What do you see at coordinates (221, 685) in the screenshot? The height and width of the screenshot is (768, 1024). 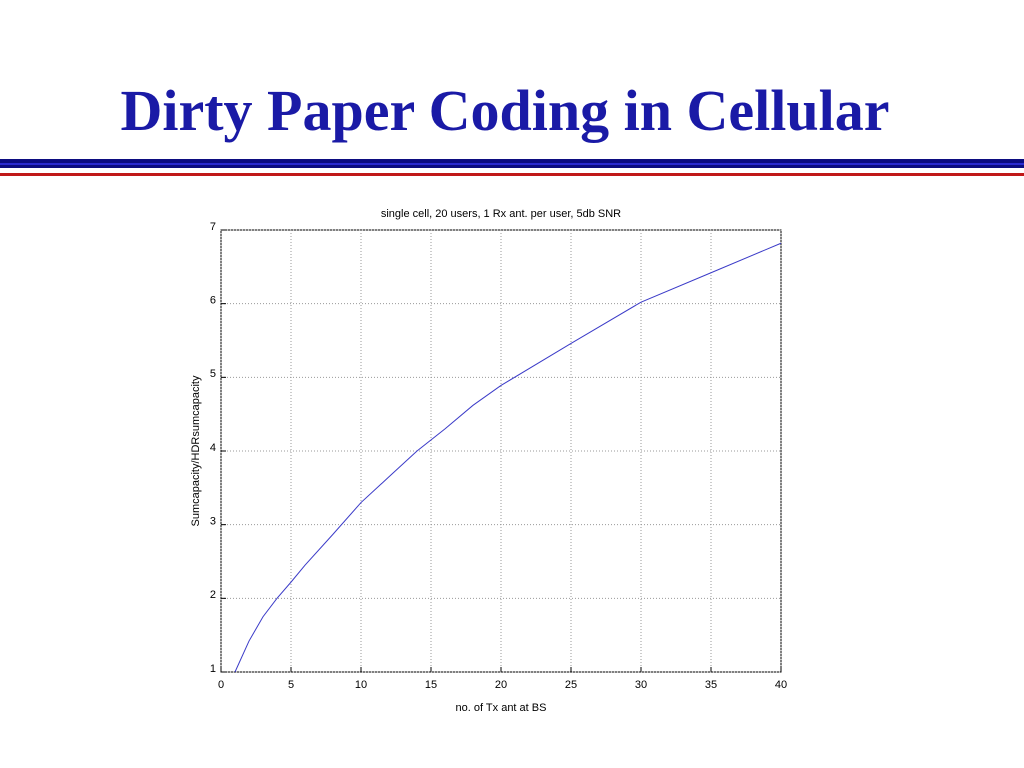 I see `x-tick-label: 0` at bounding box center [221, 685].